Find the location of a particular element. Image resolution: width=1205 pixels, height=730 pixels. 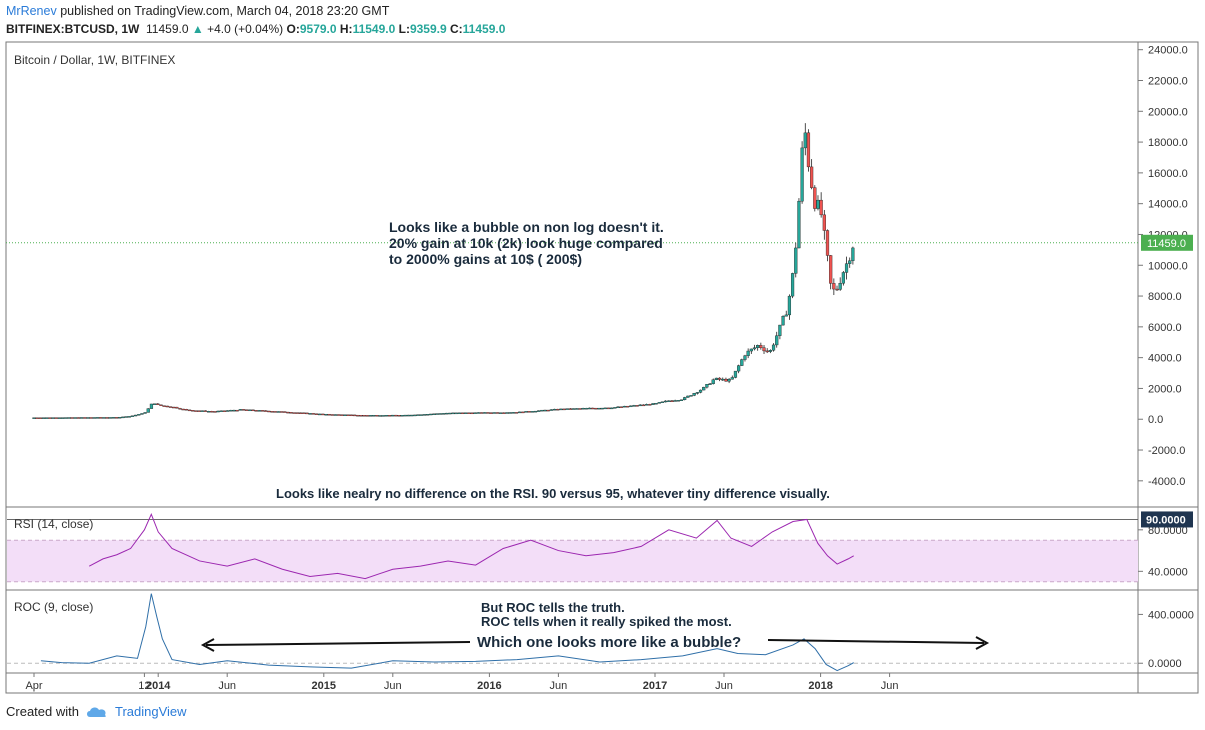

low-label: L: is located at coordinates (404, 29).